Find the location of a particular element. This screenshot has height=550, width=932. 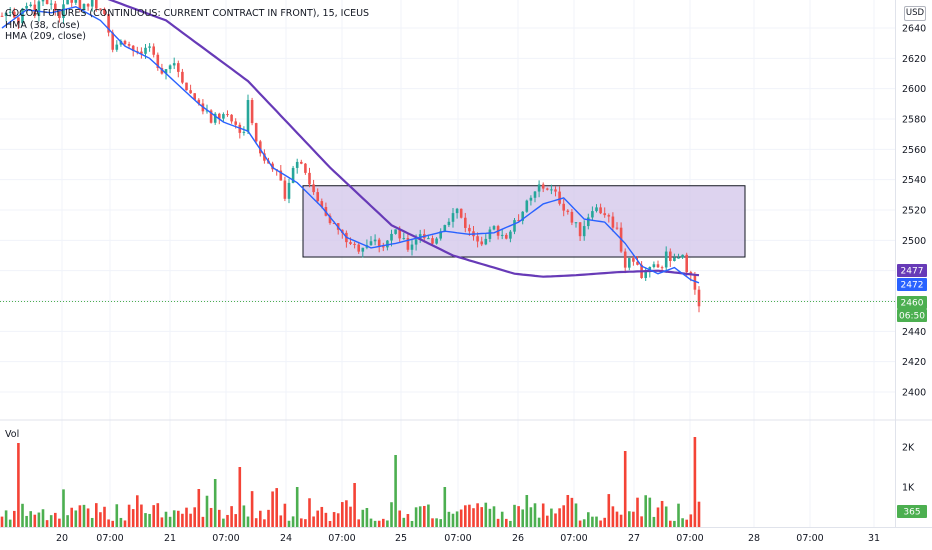

volume-legend: Vol is located at coordinates (12, 434).